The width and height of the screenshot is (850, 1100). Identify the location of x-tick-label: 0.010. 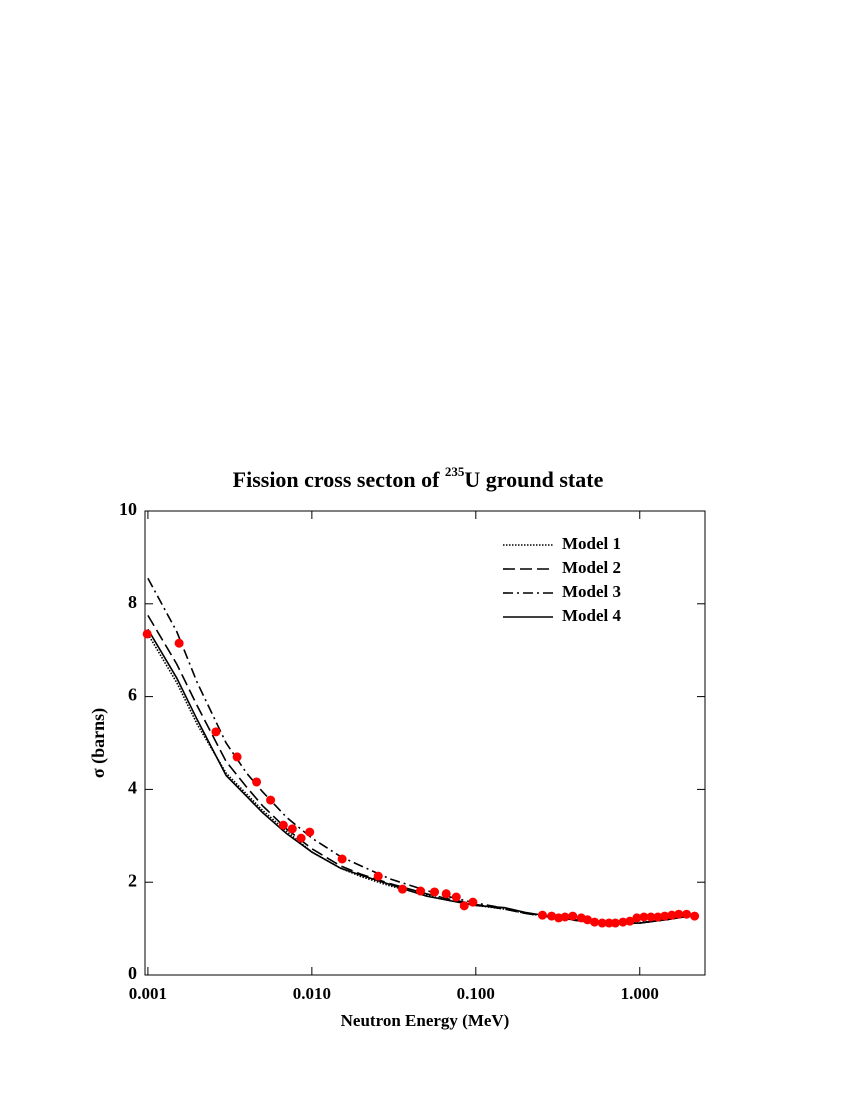
(312, 993).